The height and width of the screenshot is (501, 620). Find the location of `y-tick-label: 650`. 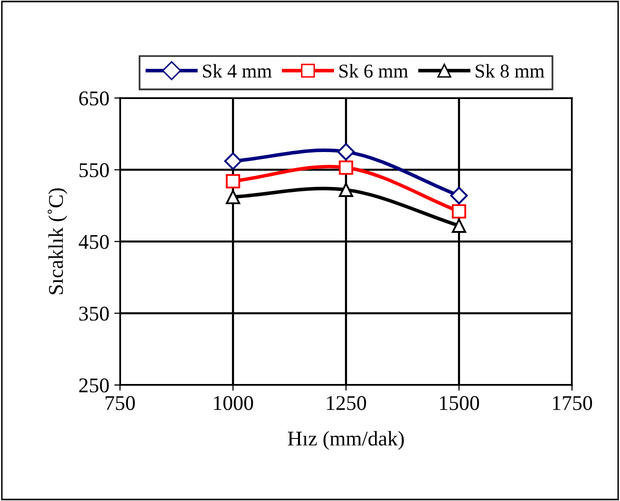

y-tick-label: 650 is located at coordinates (94, 98).